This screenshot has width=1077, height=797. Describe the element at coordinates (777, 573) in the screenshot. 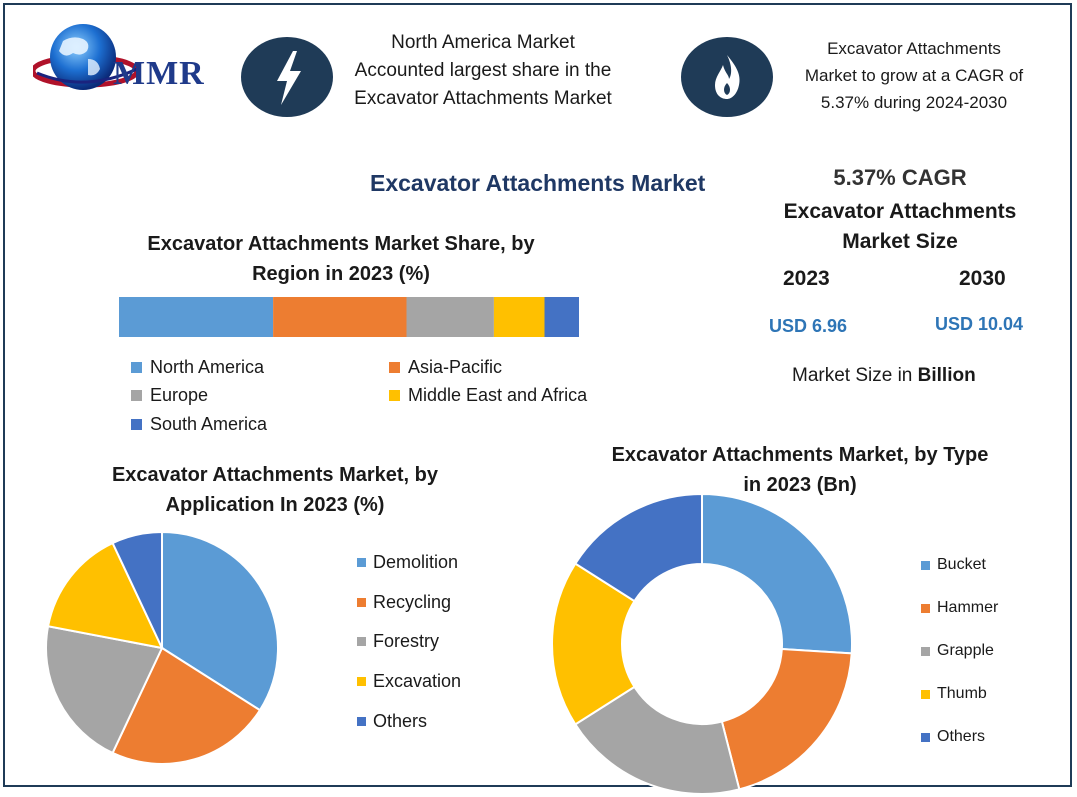

I see `type-slice-bucket` at that location.